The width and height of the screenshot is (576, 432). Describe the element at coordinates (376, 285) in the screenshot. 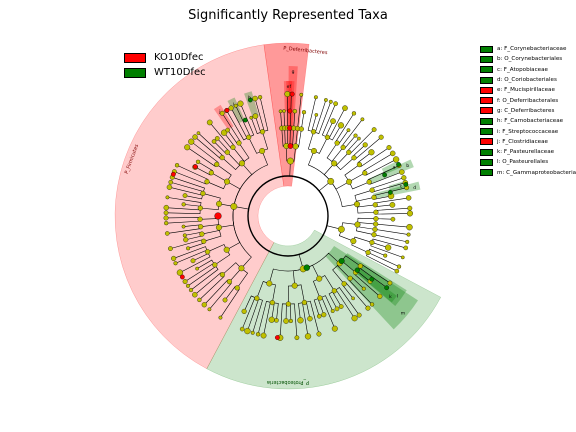

I see `biomarker-wedge-k` at that location.